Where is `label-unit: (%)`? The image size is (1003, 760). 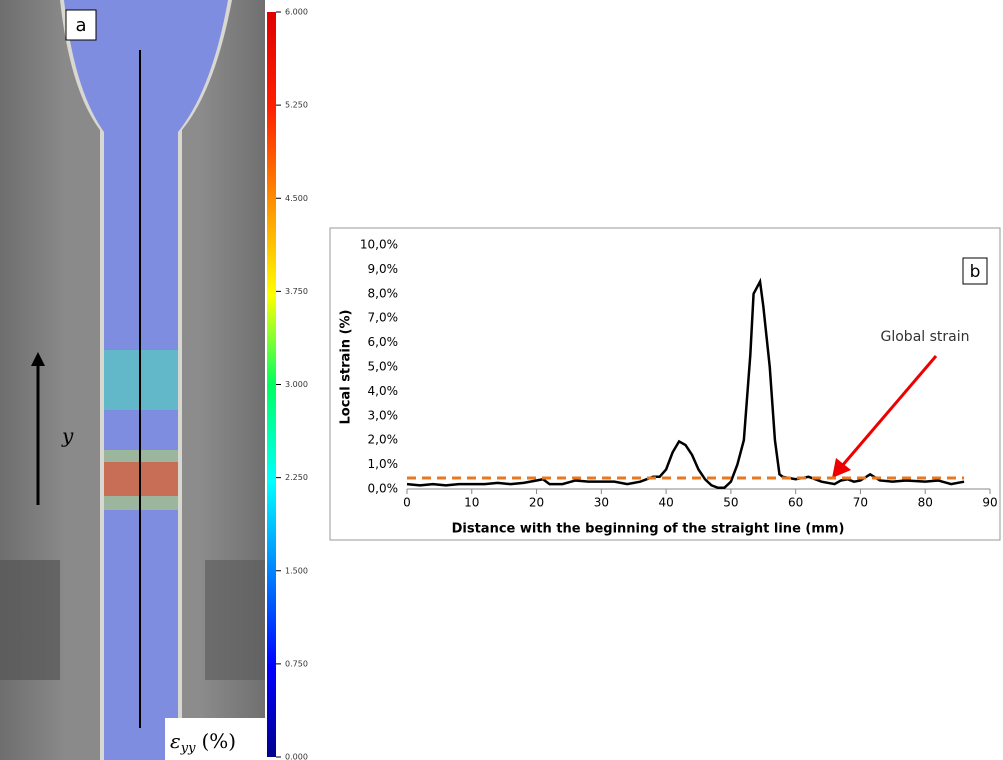
label-unit: (%) is located at coordinates (218, 741).